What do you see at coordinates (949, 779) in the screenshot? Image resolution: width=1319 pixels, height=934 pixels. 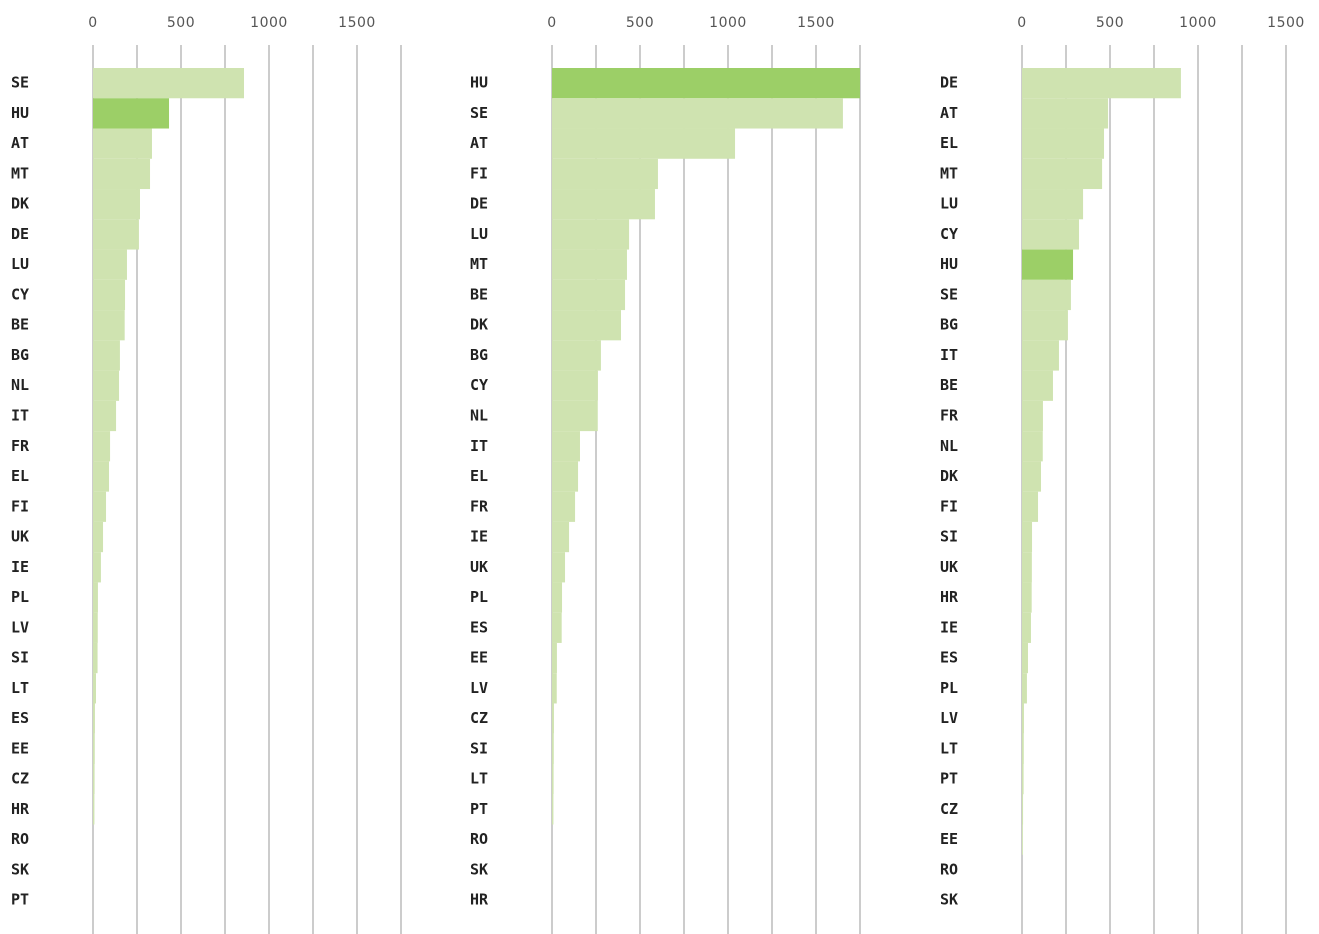 I see `category-label: PT` at bounding box center [949, 779].